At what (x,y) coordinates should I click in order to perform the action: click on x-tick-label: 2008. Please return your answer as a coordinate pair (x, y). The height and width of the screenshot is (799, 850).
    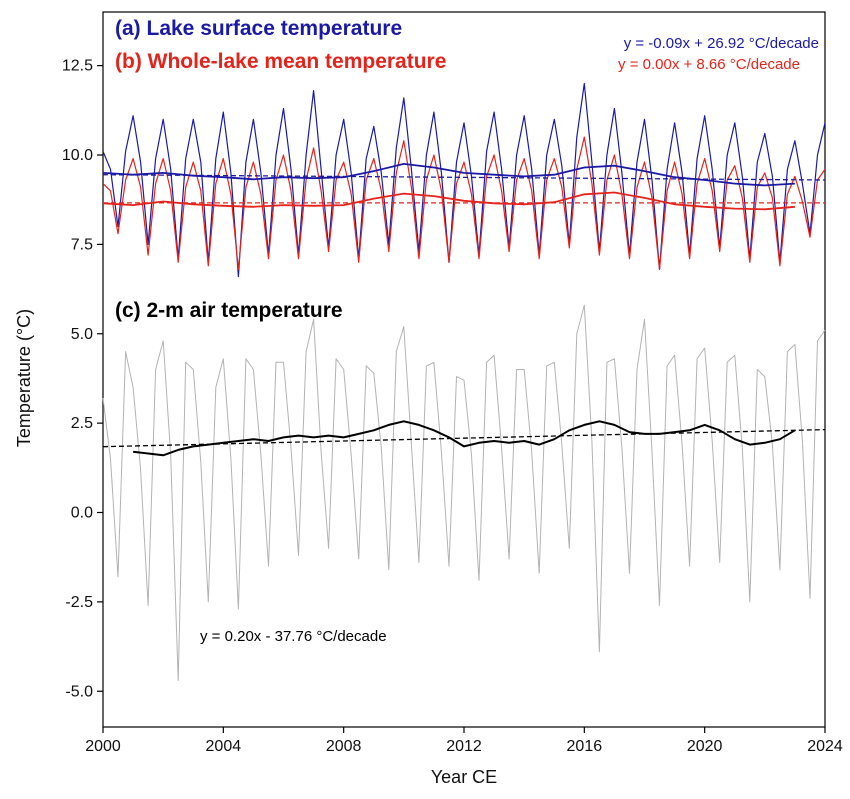
    Looking at the image, I should click on (344, 746).